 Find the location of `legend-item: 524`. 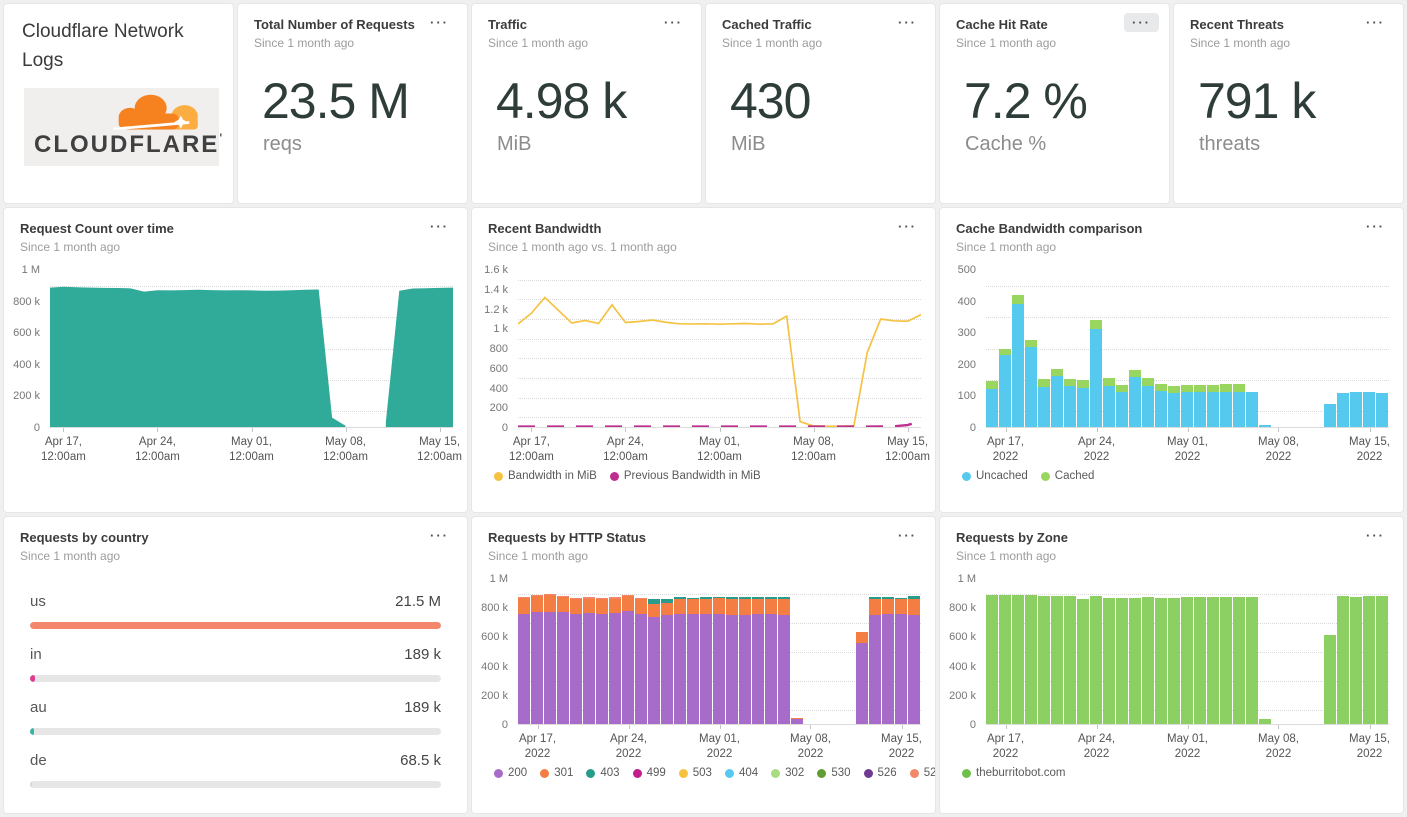

legend-item: 524 is located at coordinates (922, 773).